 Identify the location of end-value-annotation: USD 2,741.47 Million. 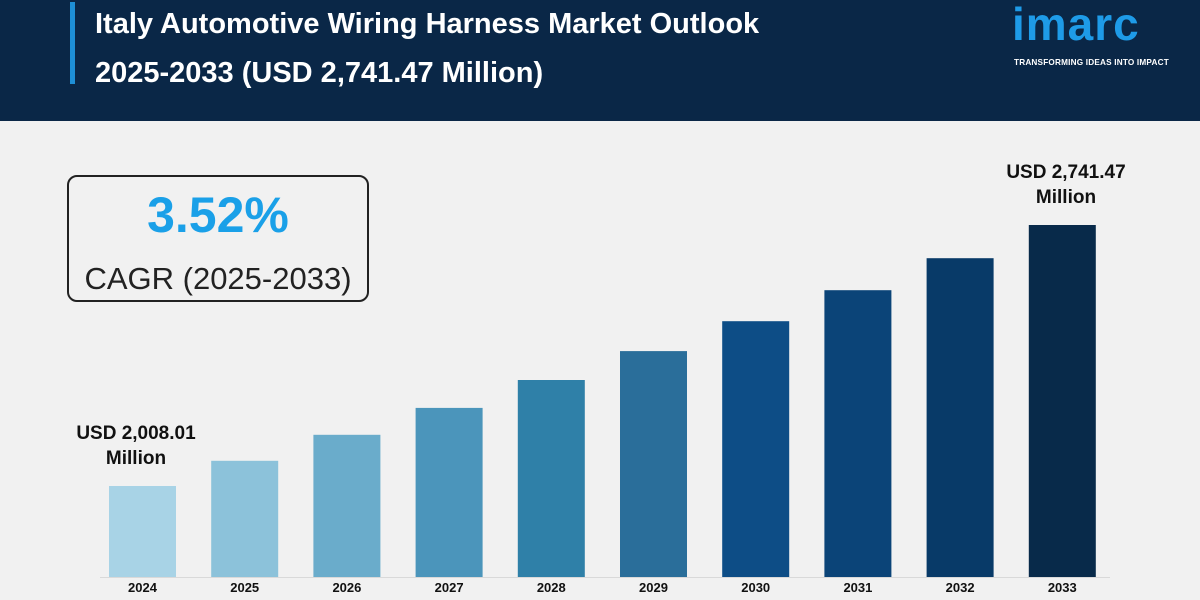
(1066, 185).